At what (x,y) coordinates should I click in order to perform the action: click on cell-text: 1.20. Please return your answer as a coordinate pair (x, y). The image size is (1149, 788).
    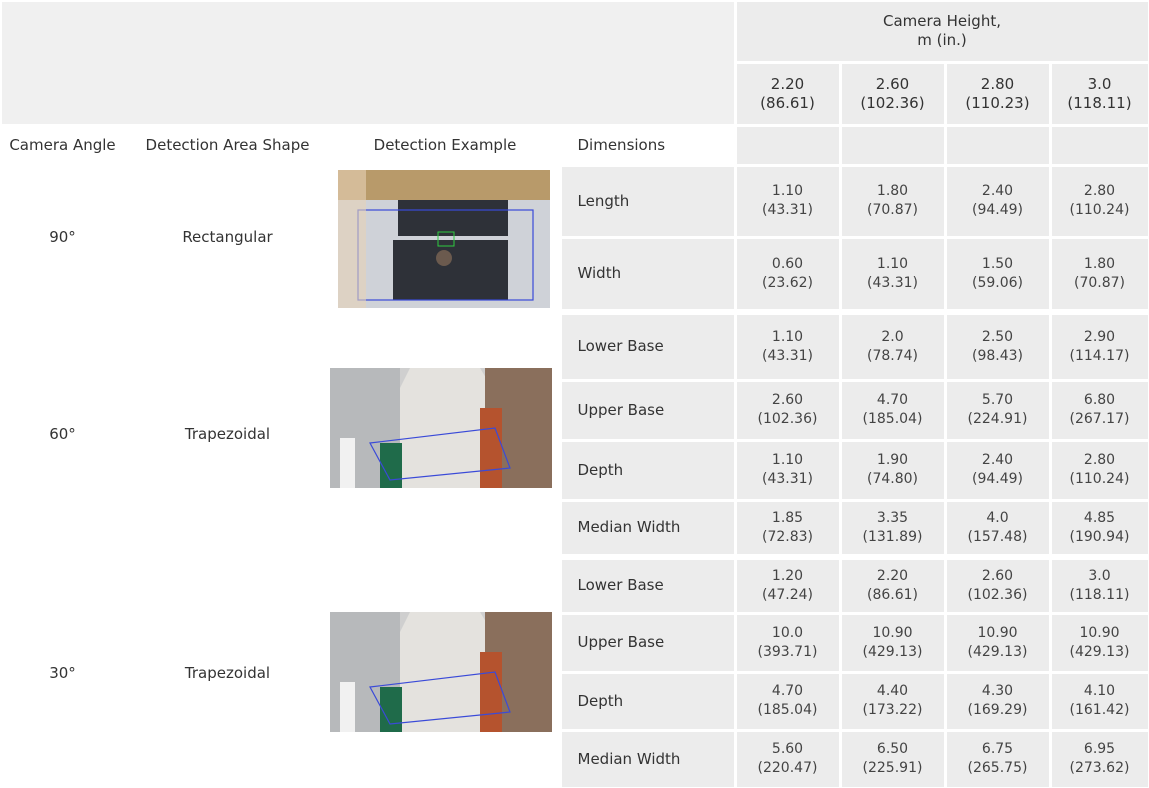
    Looking at the image, I should click on (787, 575).